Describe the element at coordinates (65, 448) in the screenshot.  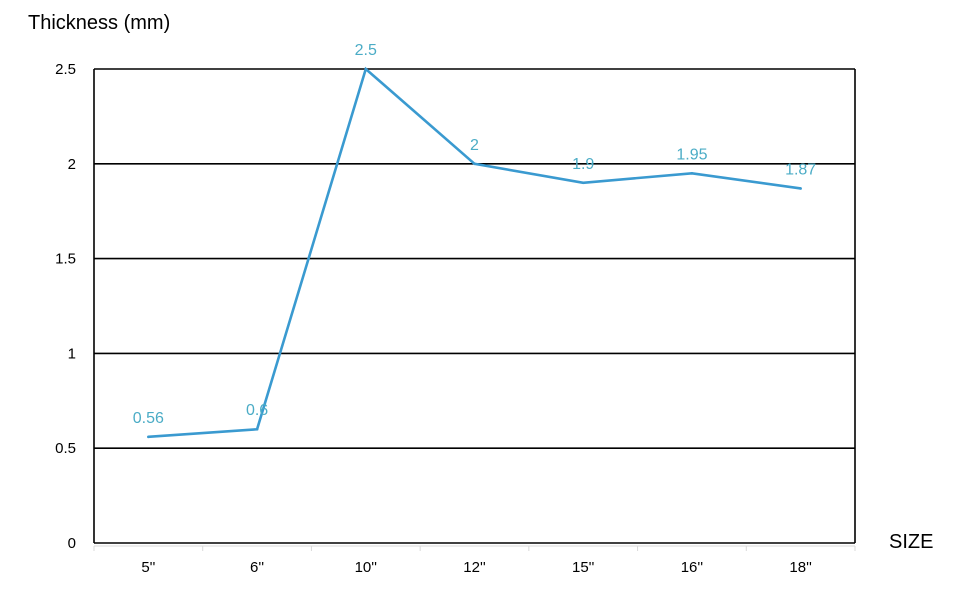
I see `y-tick-label: 0.5` at that location.